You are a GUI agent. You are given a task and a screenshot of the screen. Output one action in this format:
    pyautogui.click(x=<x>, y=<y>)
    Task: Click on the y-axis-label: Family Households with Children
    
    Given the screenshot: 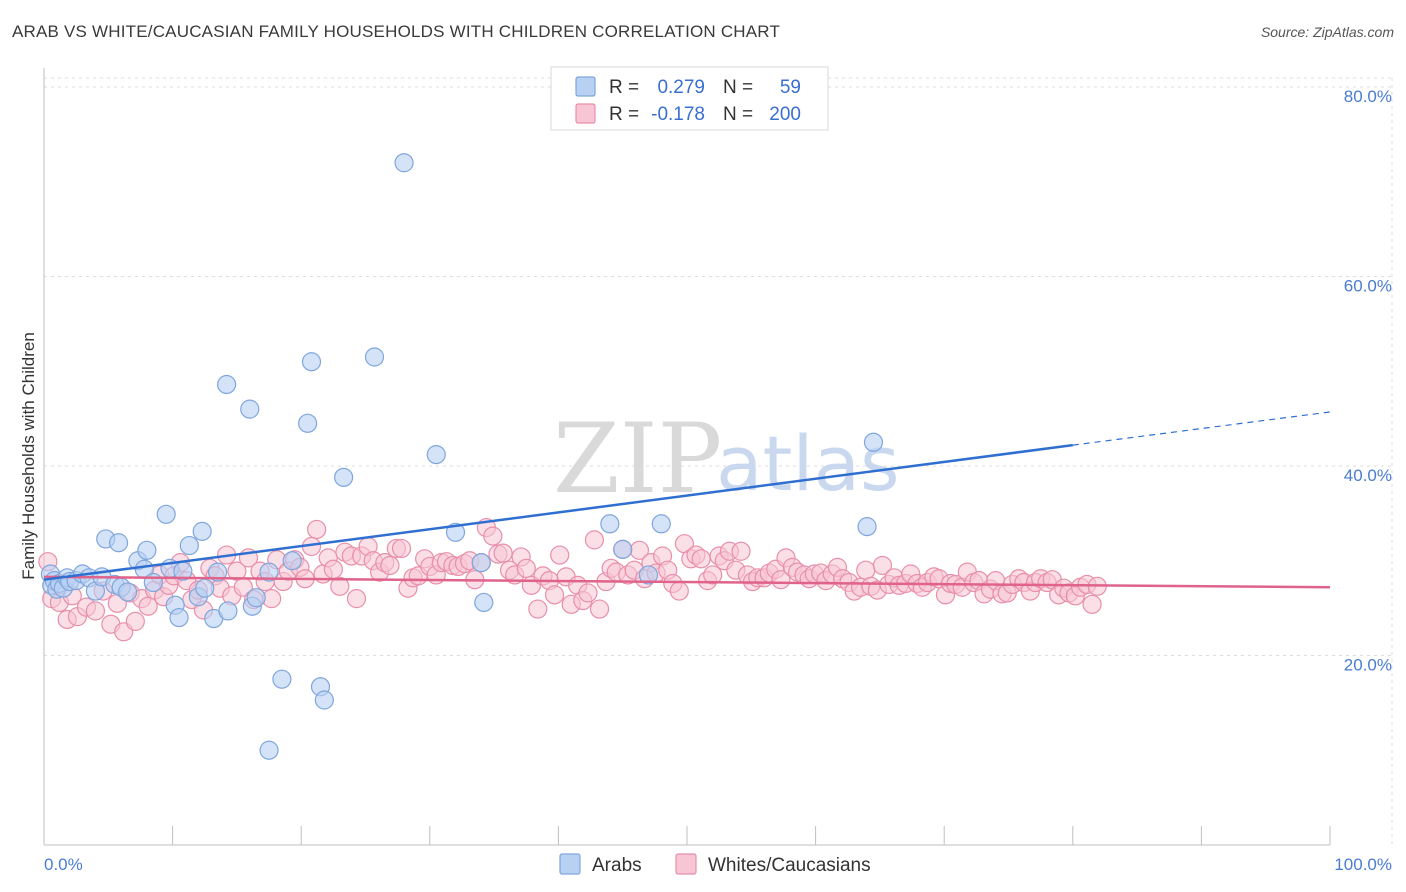 What is the action you would take?
    pyautogui.click(x=28, y=456)
    